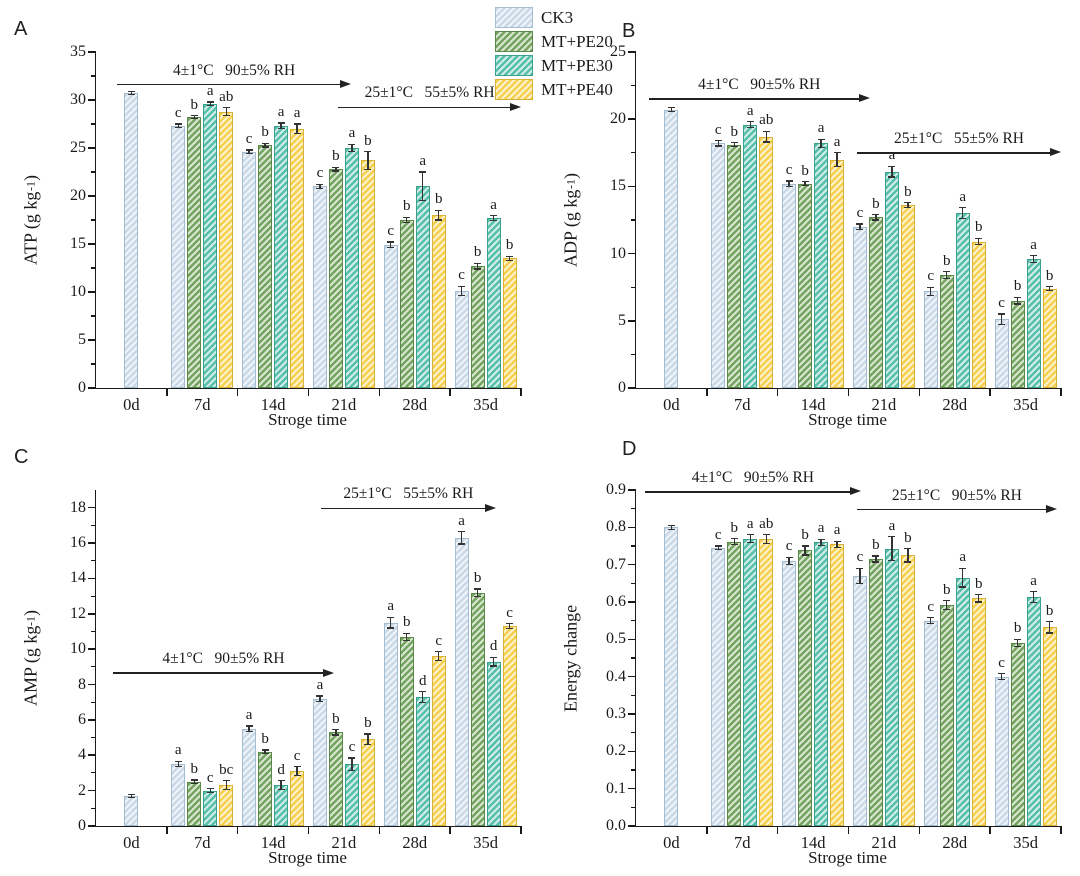 The height and width of the screenshot is (876, 1080). I want to click on sig-letter: d, so click(281, 769).